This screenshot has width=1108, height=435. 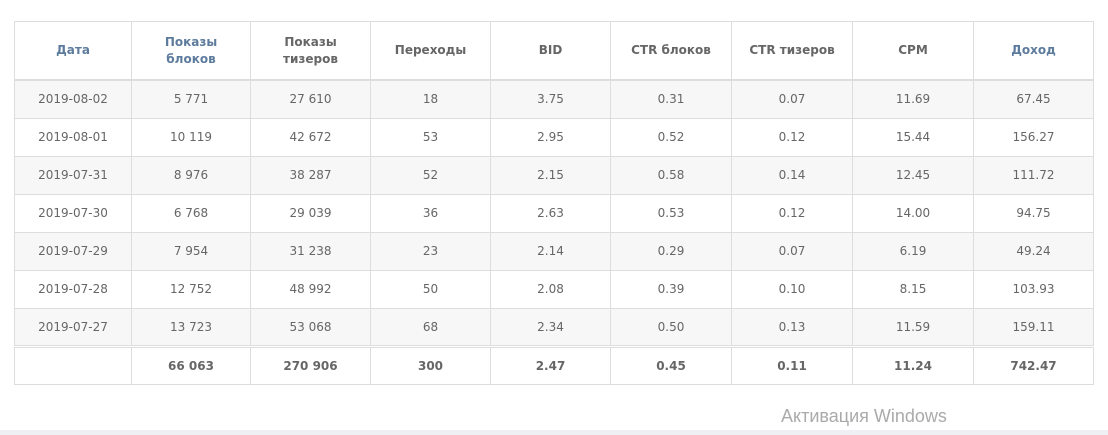 What do you see at coordinates (310, 251) in the screenshot?
I see `table-cell: 31 238` at bounding box center [310, 251].